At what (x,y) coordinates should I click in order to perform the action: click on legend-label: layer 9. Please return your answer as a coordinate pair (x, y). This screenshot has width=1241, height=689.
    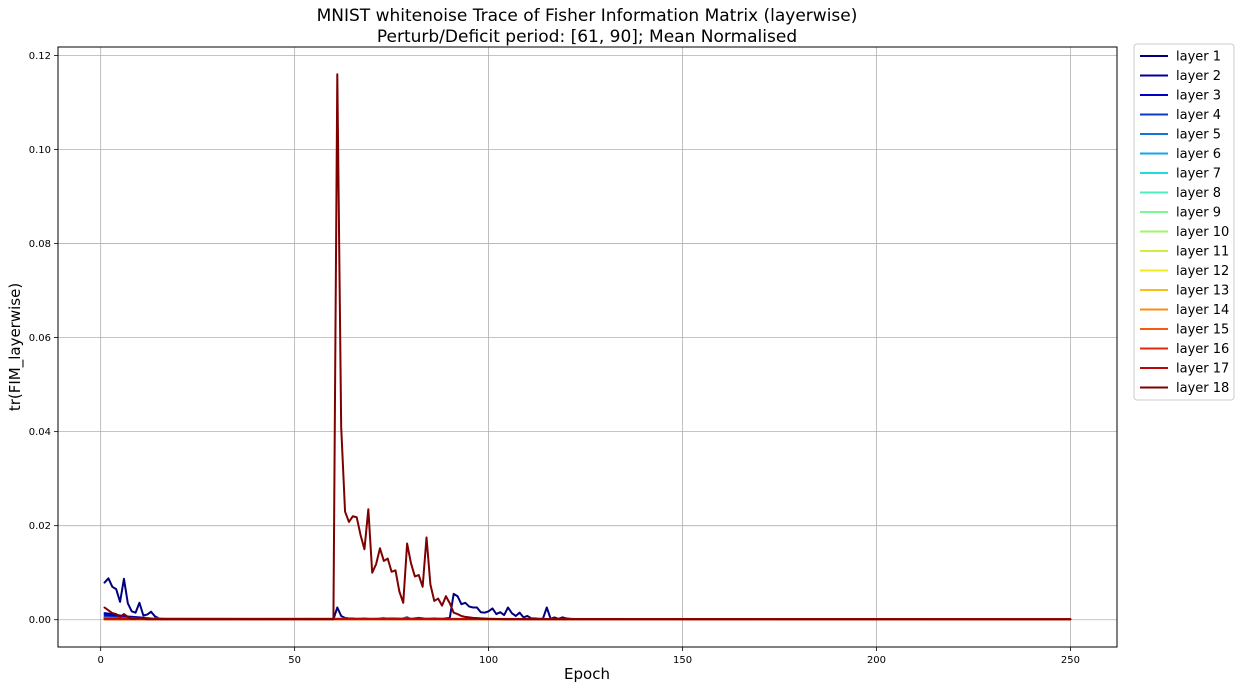
    Looking at the image, I should click on (1198, 213).